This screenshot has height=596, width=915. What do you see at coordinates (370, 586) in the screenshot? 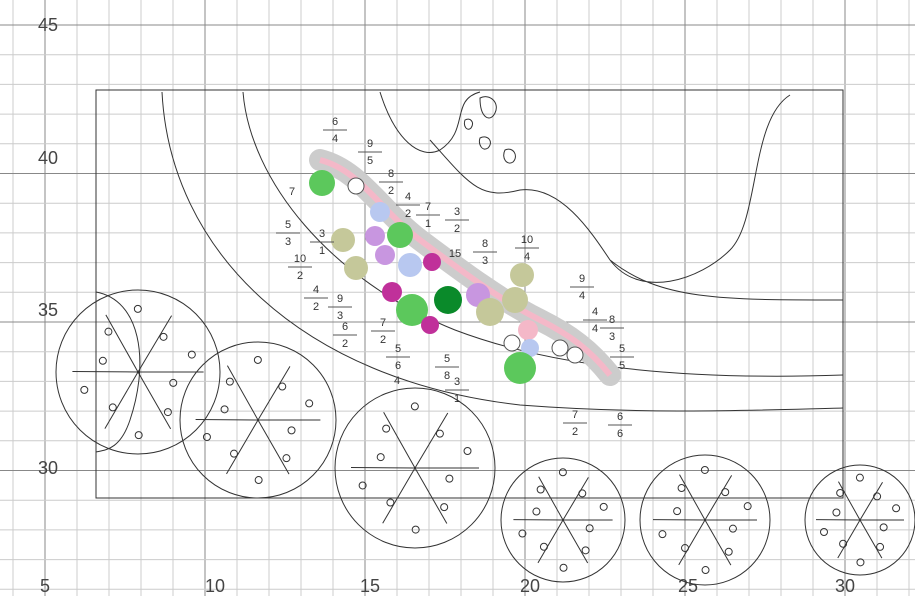
I see `x-label: 15` at bounding box center [370, 586].